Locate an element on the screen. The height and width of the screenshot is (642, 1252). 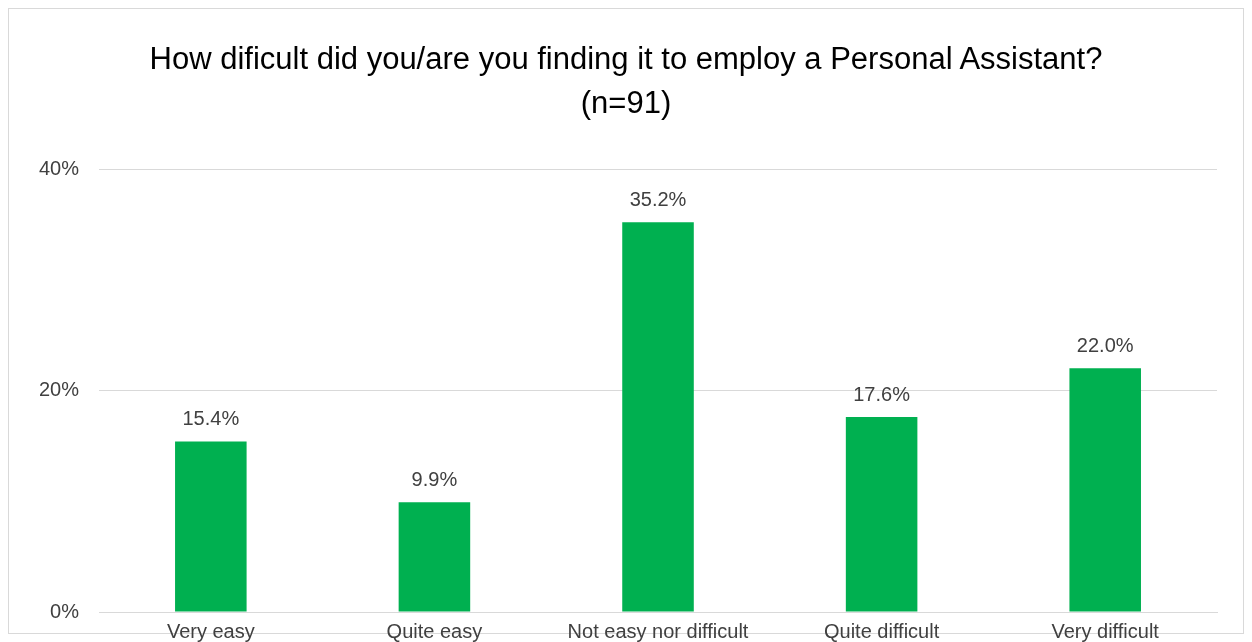
y-tick-label: 20% is located at coordinates (59, 389).